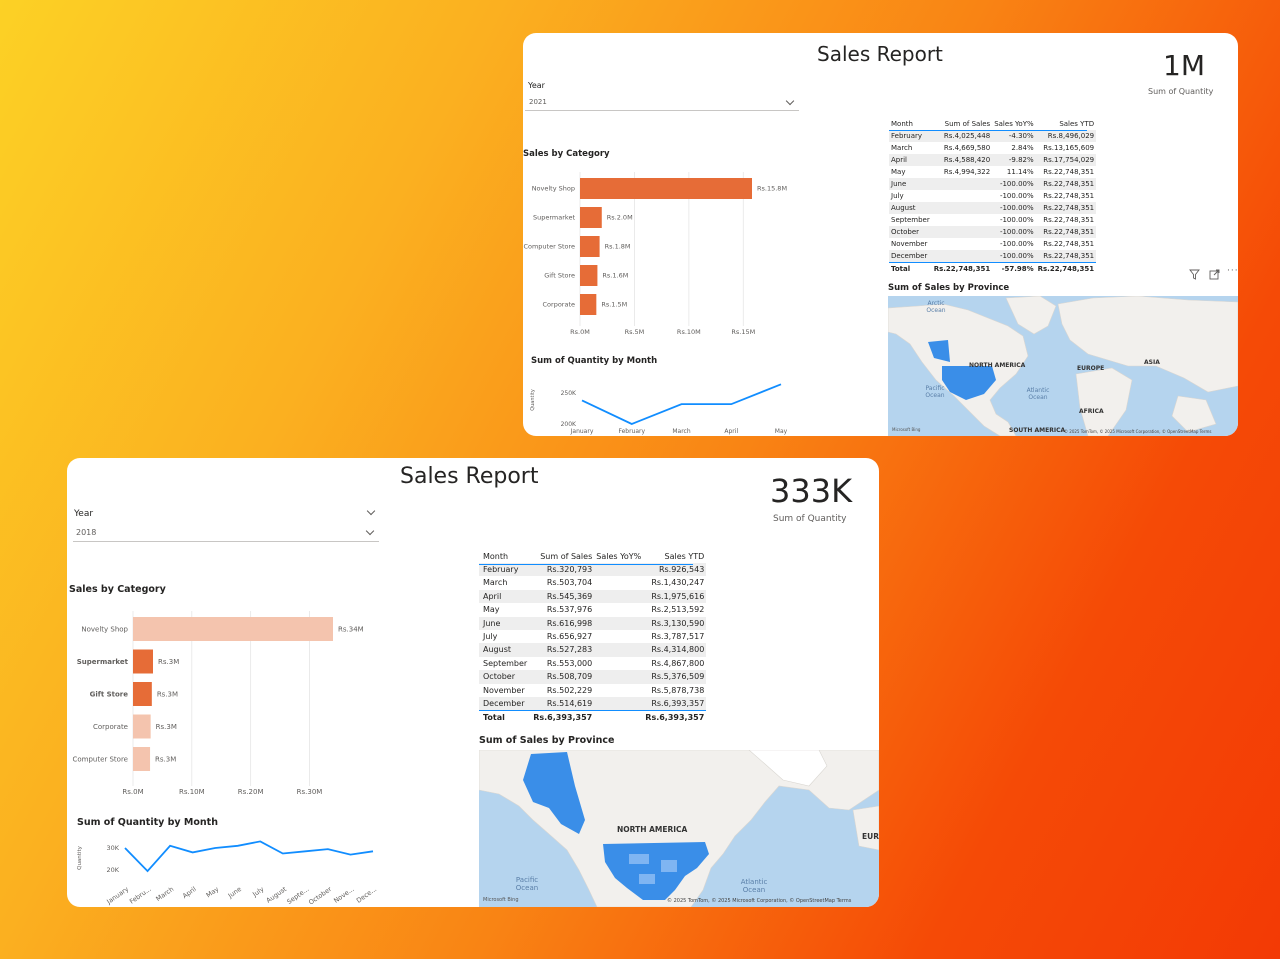  Describe the element at coordinates (962, 208) in the screenshot. I see `cell-sum-of-sales` at that location.